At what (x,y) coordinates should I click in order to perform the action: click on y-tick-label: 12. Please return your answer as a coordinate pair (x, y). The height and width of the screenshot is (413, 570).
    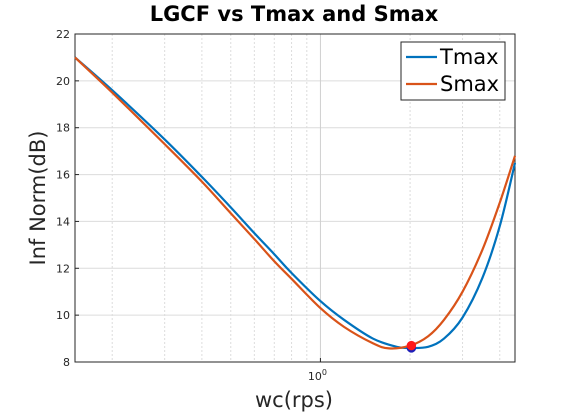
    Looking at the image, I should click on (63, 268).